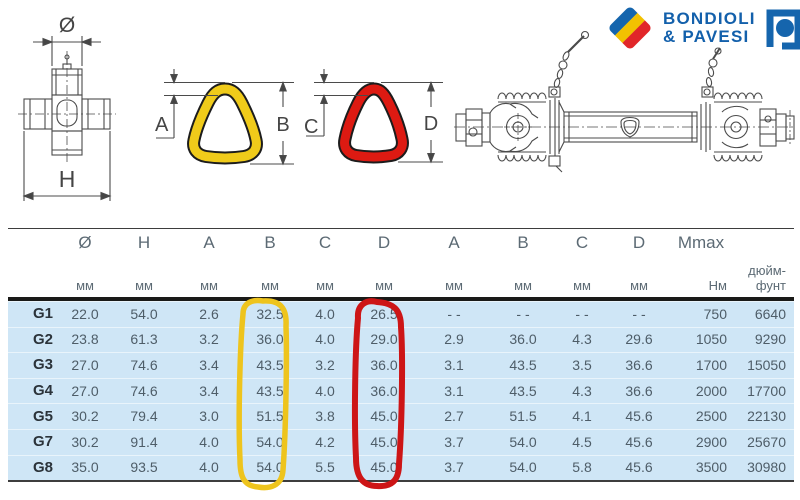  I want to click on cell-g4-10: 2000, so click(711, 390).